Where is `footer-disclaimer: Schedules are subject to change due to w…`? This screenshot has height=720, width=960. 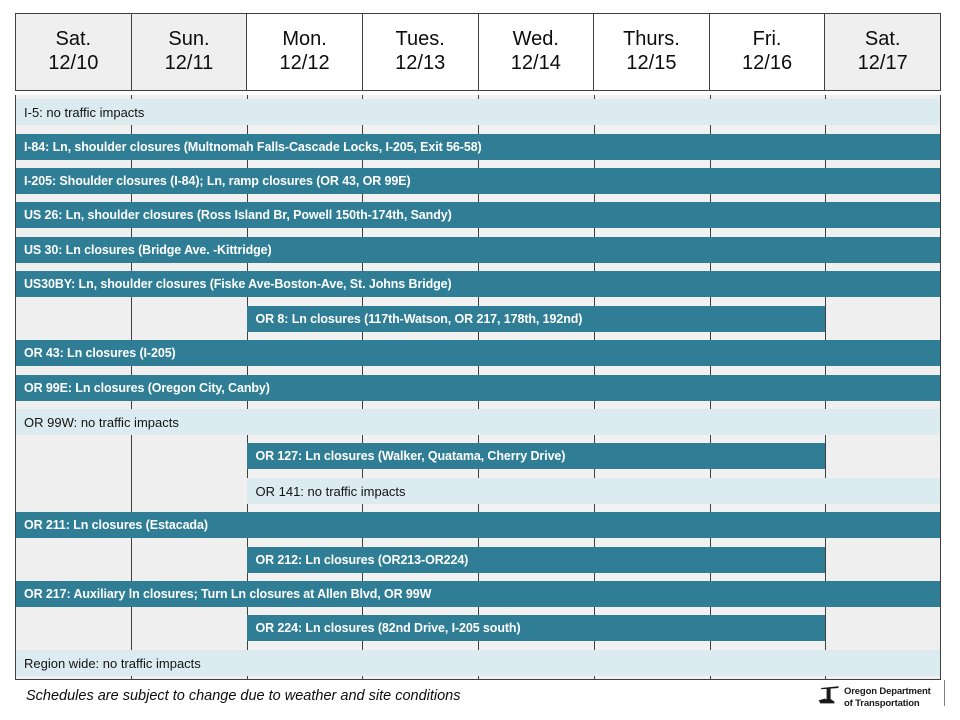
footer-disclaimer: Schedules are subject to change due to w… is located at coordinates (243, 696).